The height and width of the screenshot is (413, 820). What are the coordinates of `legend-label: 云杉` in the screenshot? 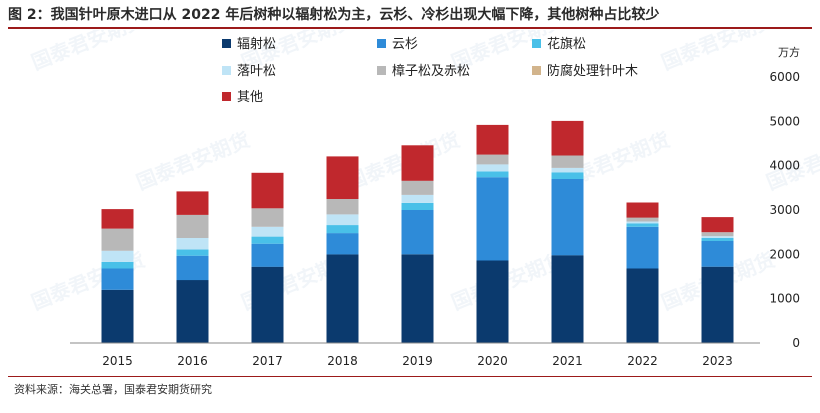 It's located at (405, 44).